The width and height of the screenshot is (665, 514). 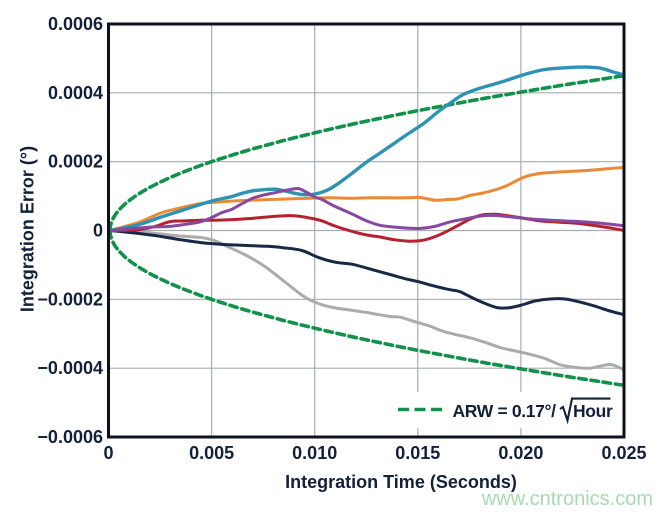 I want to click on svg-text: 0.0004, so click(x=75, y=93).